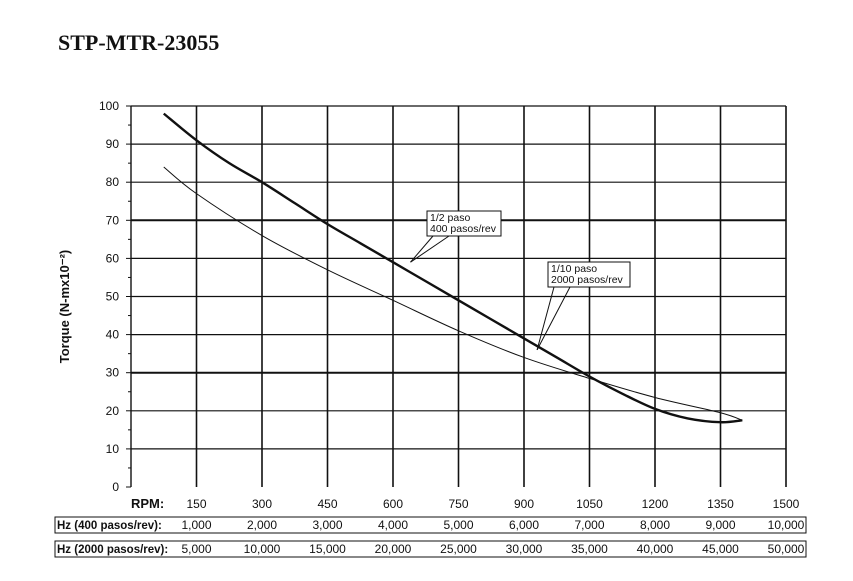  Describe the element at coordinates (113, 449) in the screenshot. I see `y-tick-label: 10` at that location.